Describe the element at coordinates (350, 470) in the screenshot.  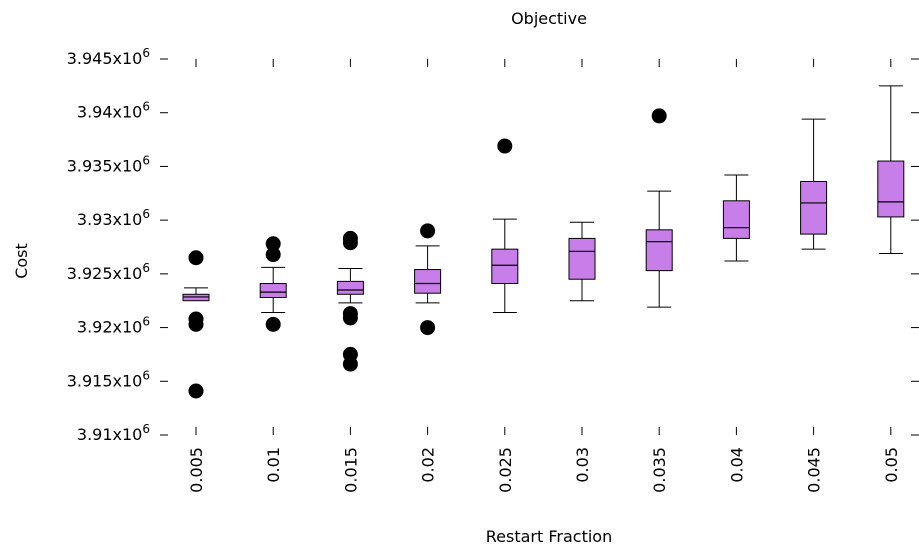
I see `x-tick-label: 0.015` at that location.